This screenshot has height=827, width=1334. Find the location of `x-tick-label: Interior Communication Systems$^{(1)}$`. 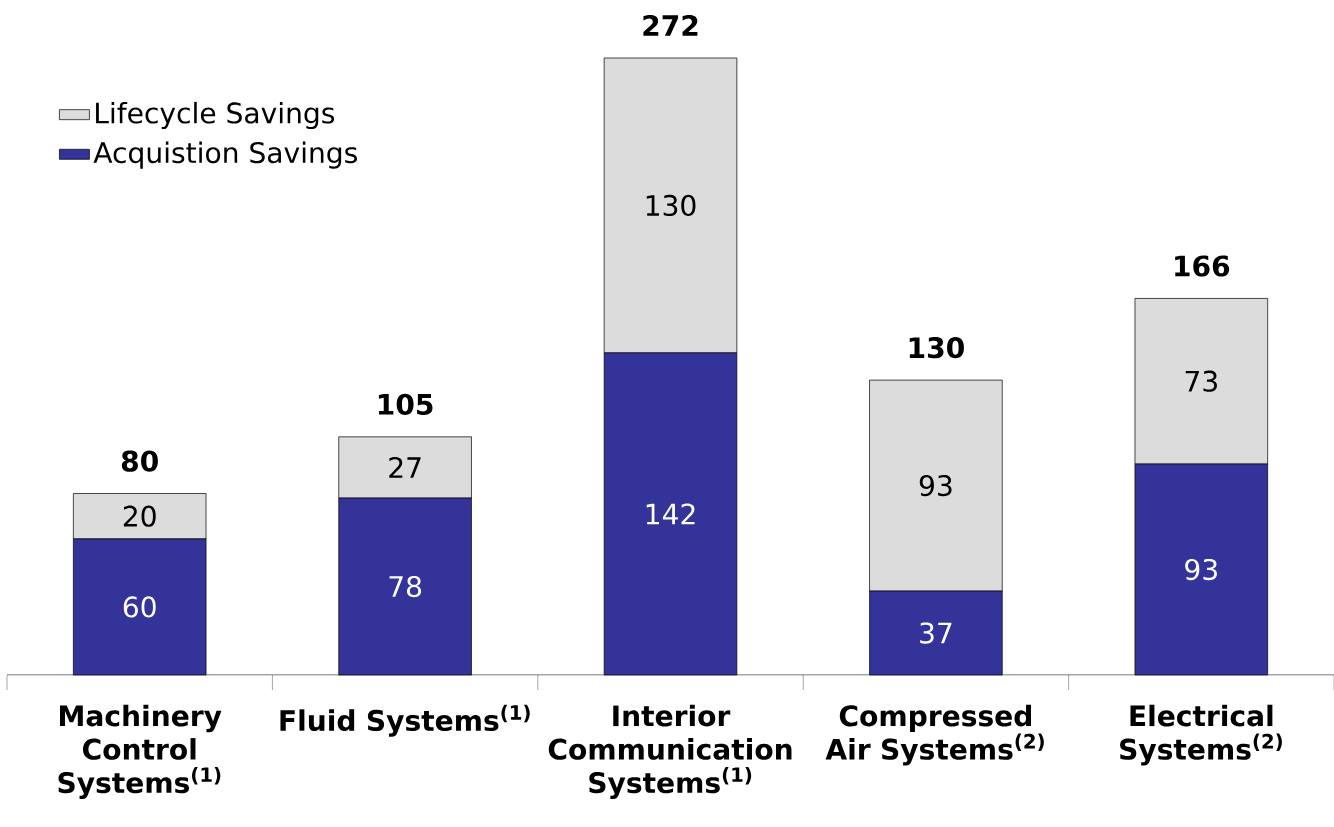

x-tick-label: Interior Communication Systems$^{(1)}$ is located at coordinates (670, 751).